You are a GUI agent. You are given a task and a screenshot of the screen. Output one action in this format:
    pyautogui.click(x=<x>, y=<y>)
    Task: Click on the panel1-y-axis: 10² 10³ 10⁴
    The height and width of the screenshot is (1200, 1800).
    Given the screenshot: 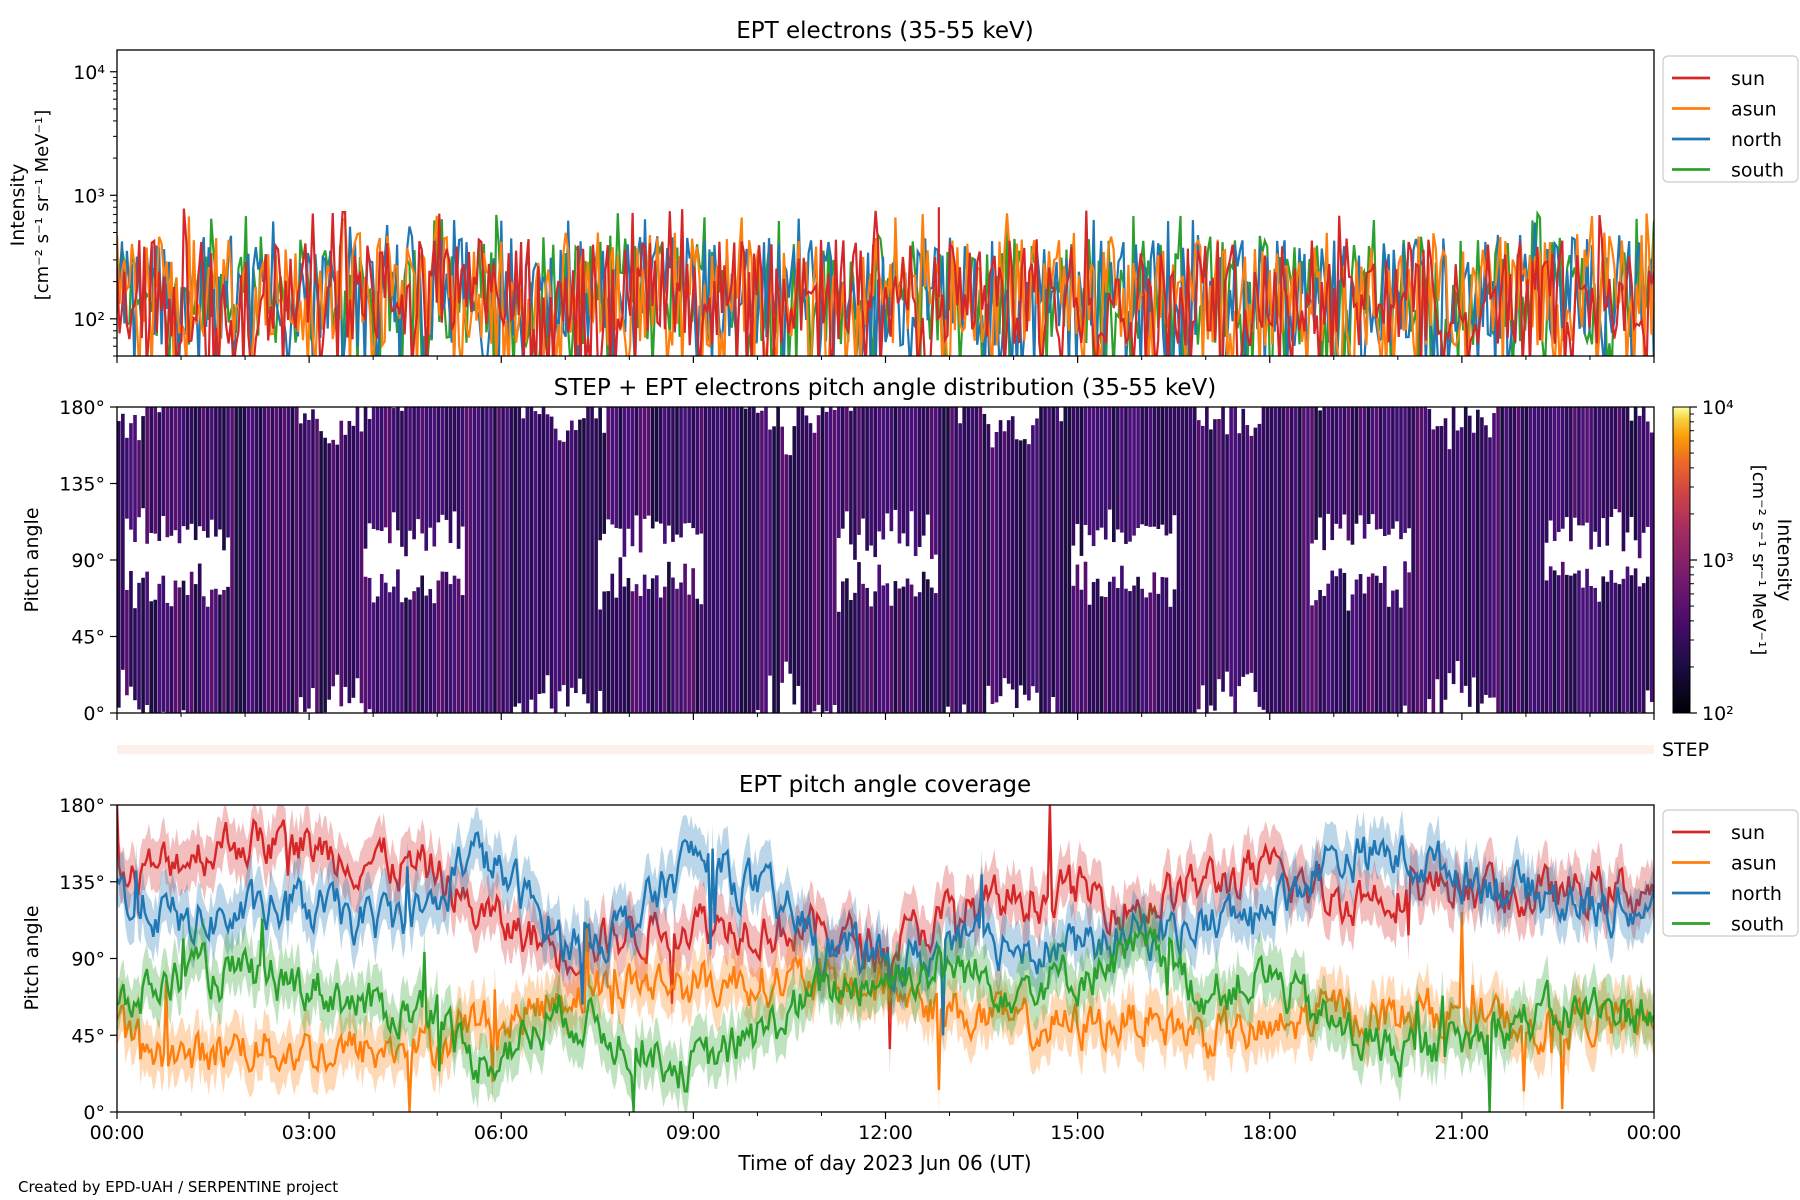 What is the action you would take?
    pyautogui.click(x=95, y=209)
    